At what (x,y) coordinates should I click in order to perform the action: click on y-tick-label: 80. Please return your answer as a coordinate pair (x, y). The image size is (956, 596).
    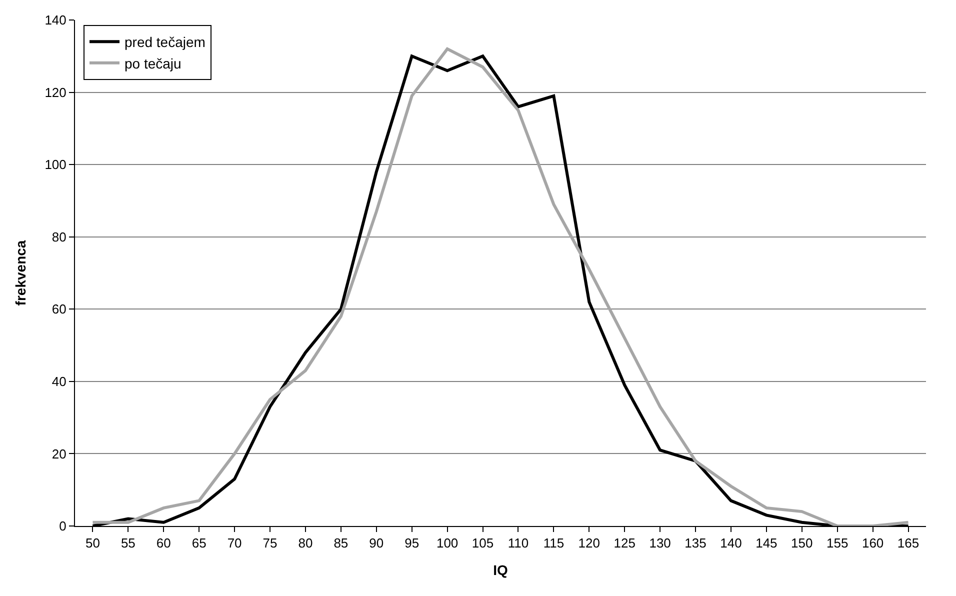
    Looking at the image, I should click on (59, 236).